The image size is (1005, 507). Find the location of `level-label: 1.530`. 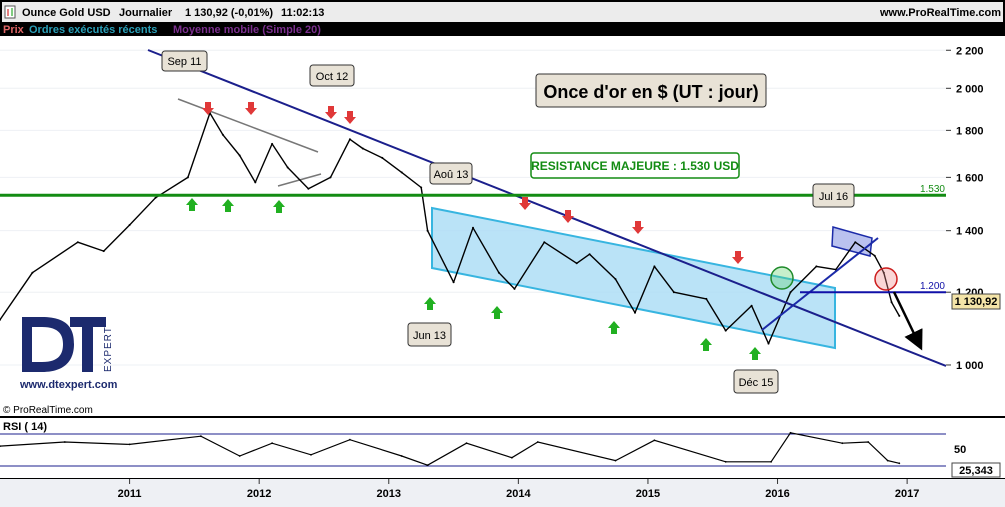

level-label: 1.530 is located at coordinates (932, 189).